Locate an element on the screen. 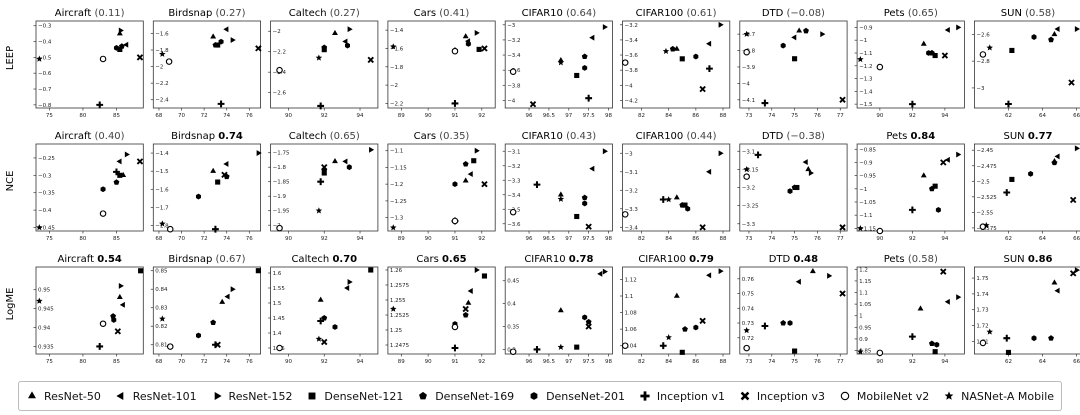 The width and height of the screenshot is (1080, 415). y-tick-label: −3.2 is located at coordinates (513, 41).